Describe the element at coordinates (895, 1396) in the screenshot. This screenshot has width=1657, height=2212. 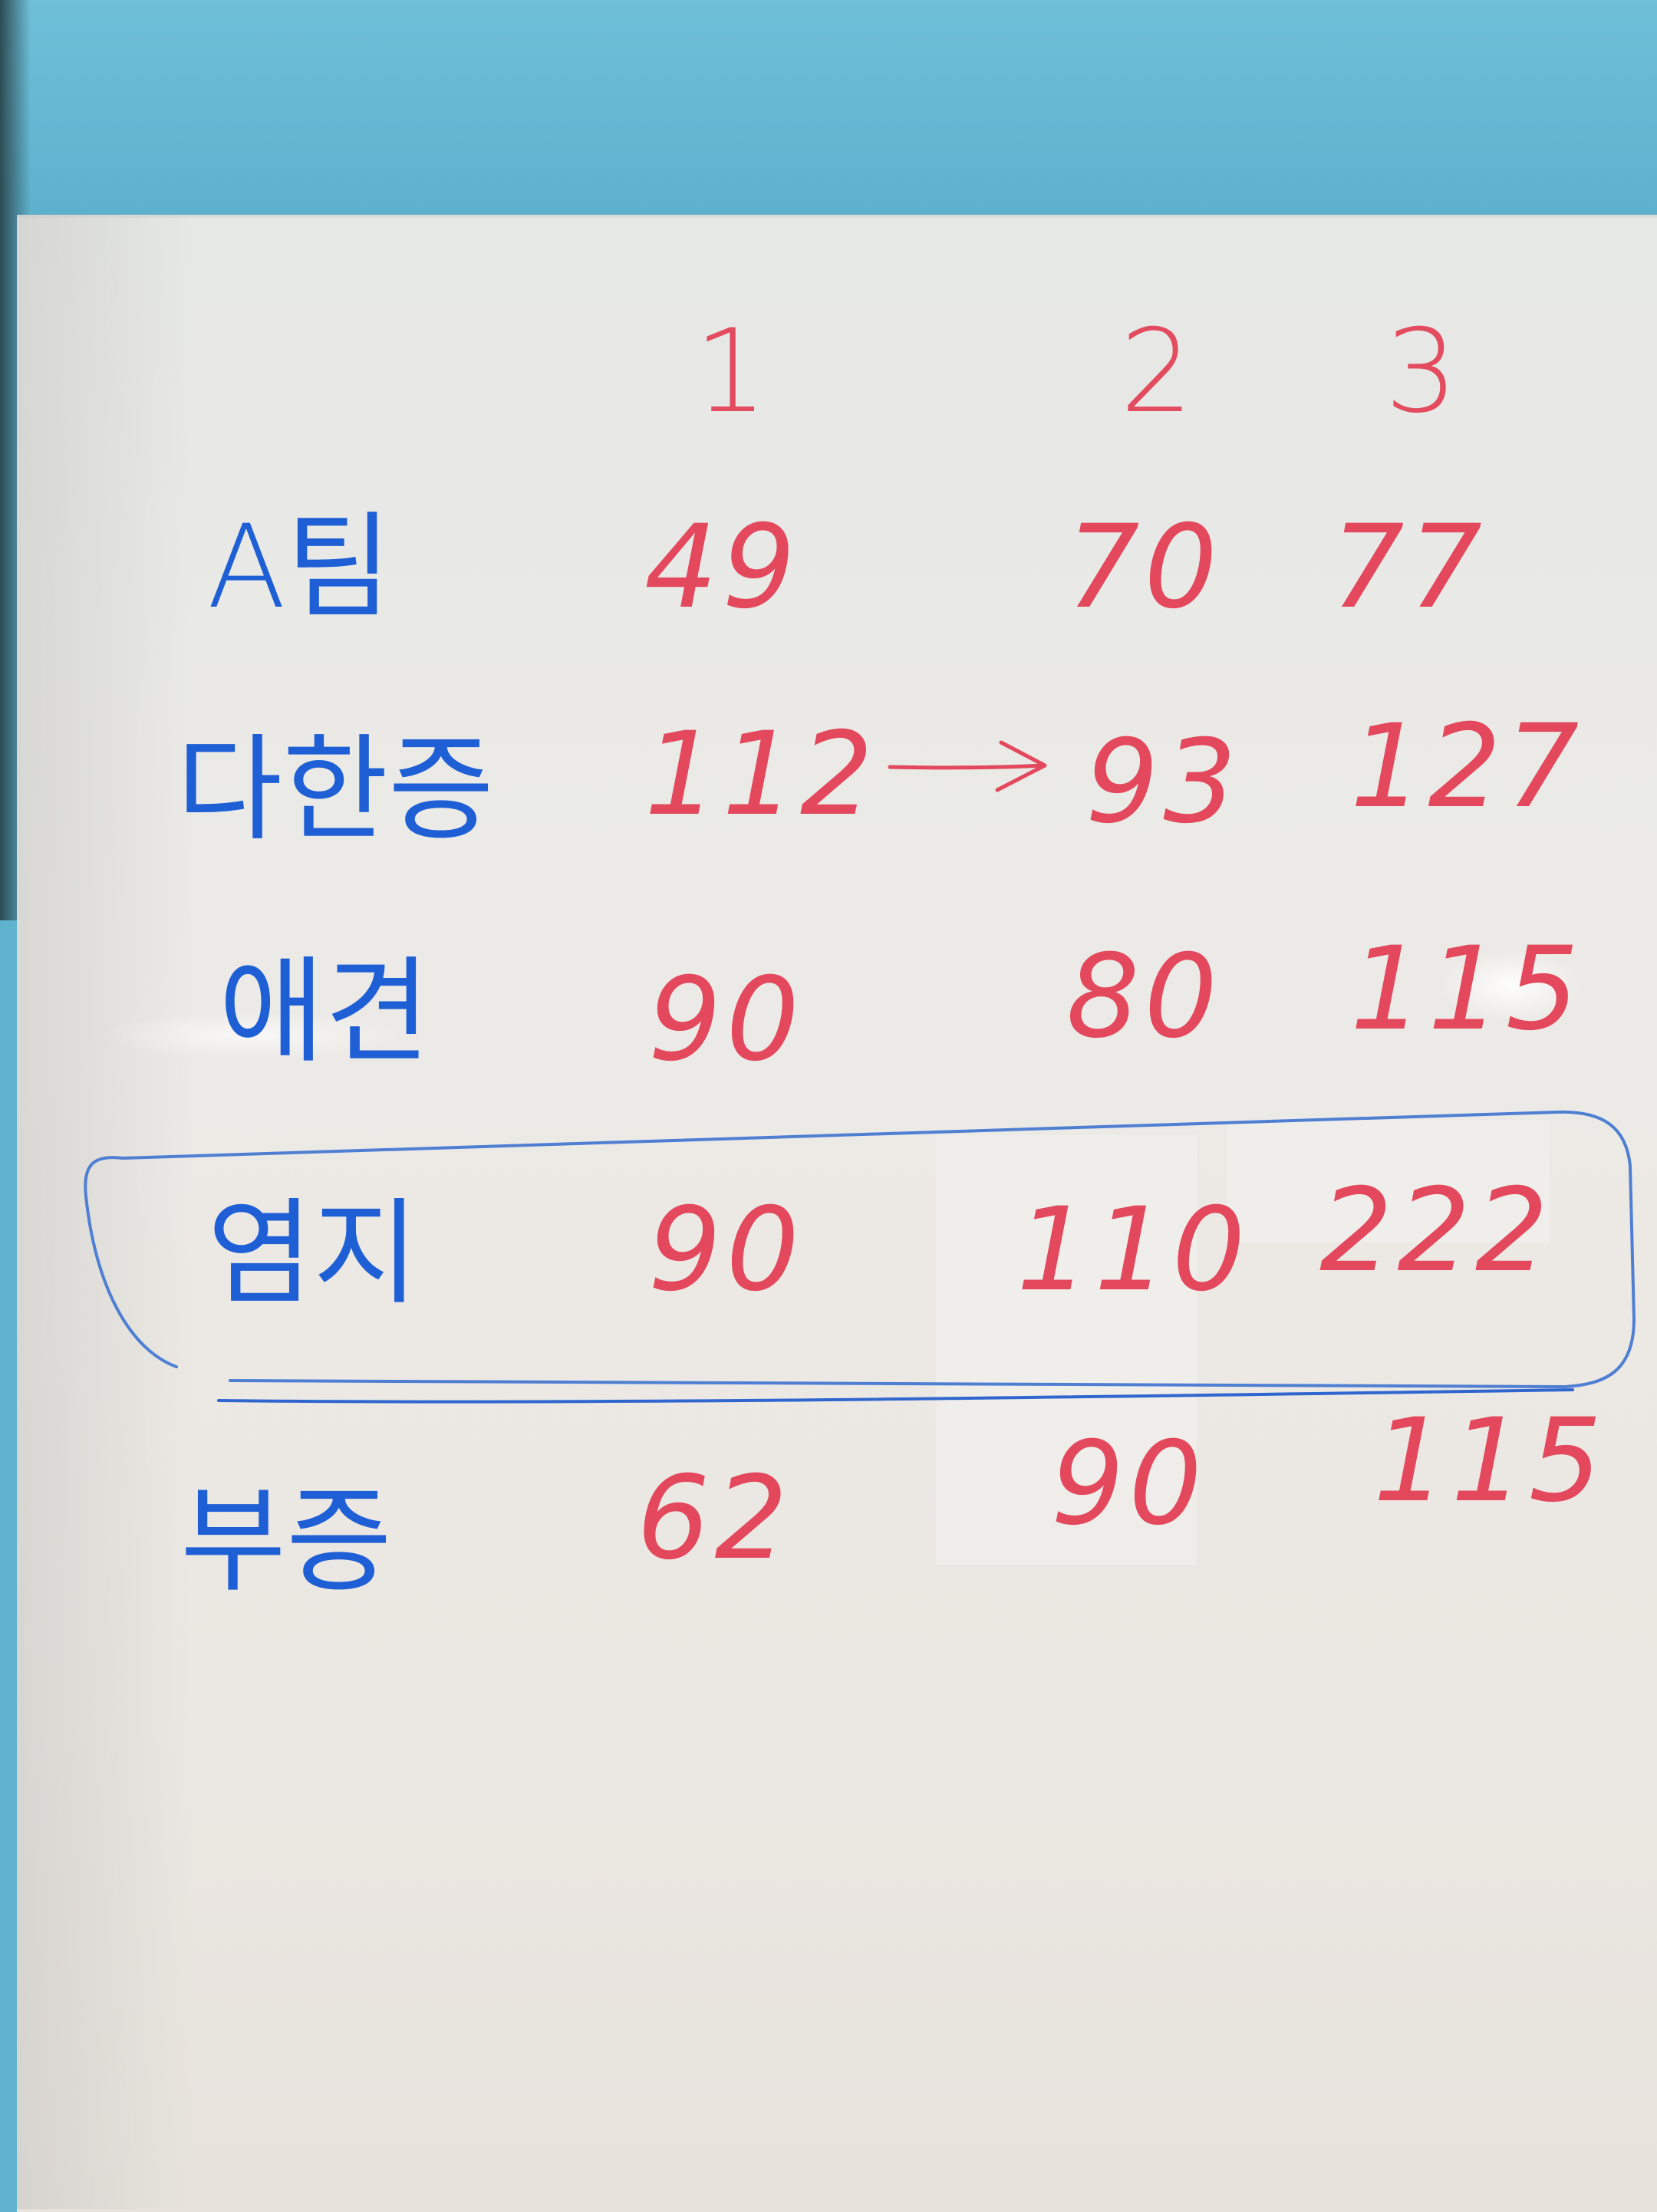
I see `underline` at that location.